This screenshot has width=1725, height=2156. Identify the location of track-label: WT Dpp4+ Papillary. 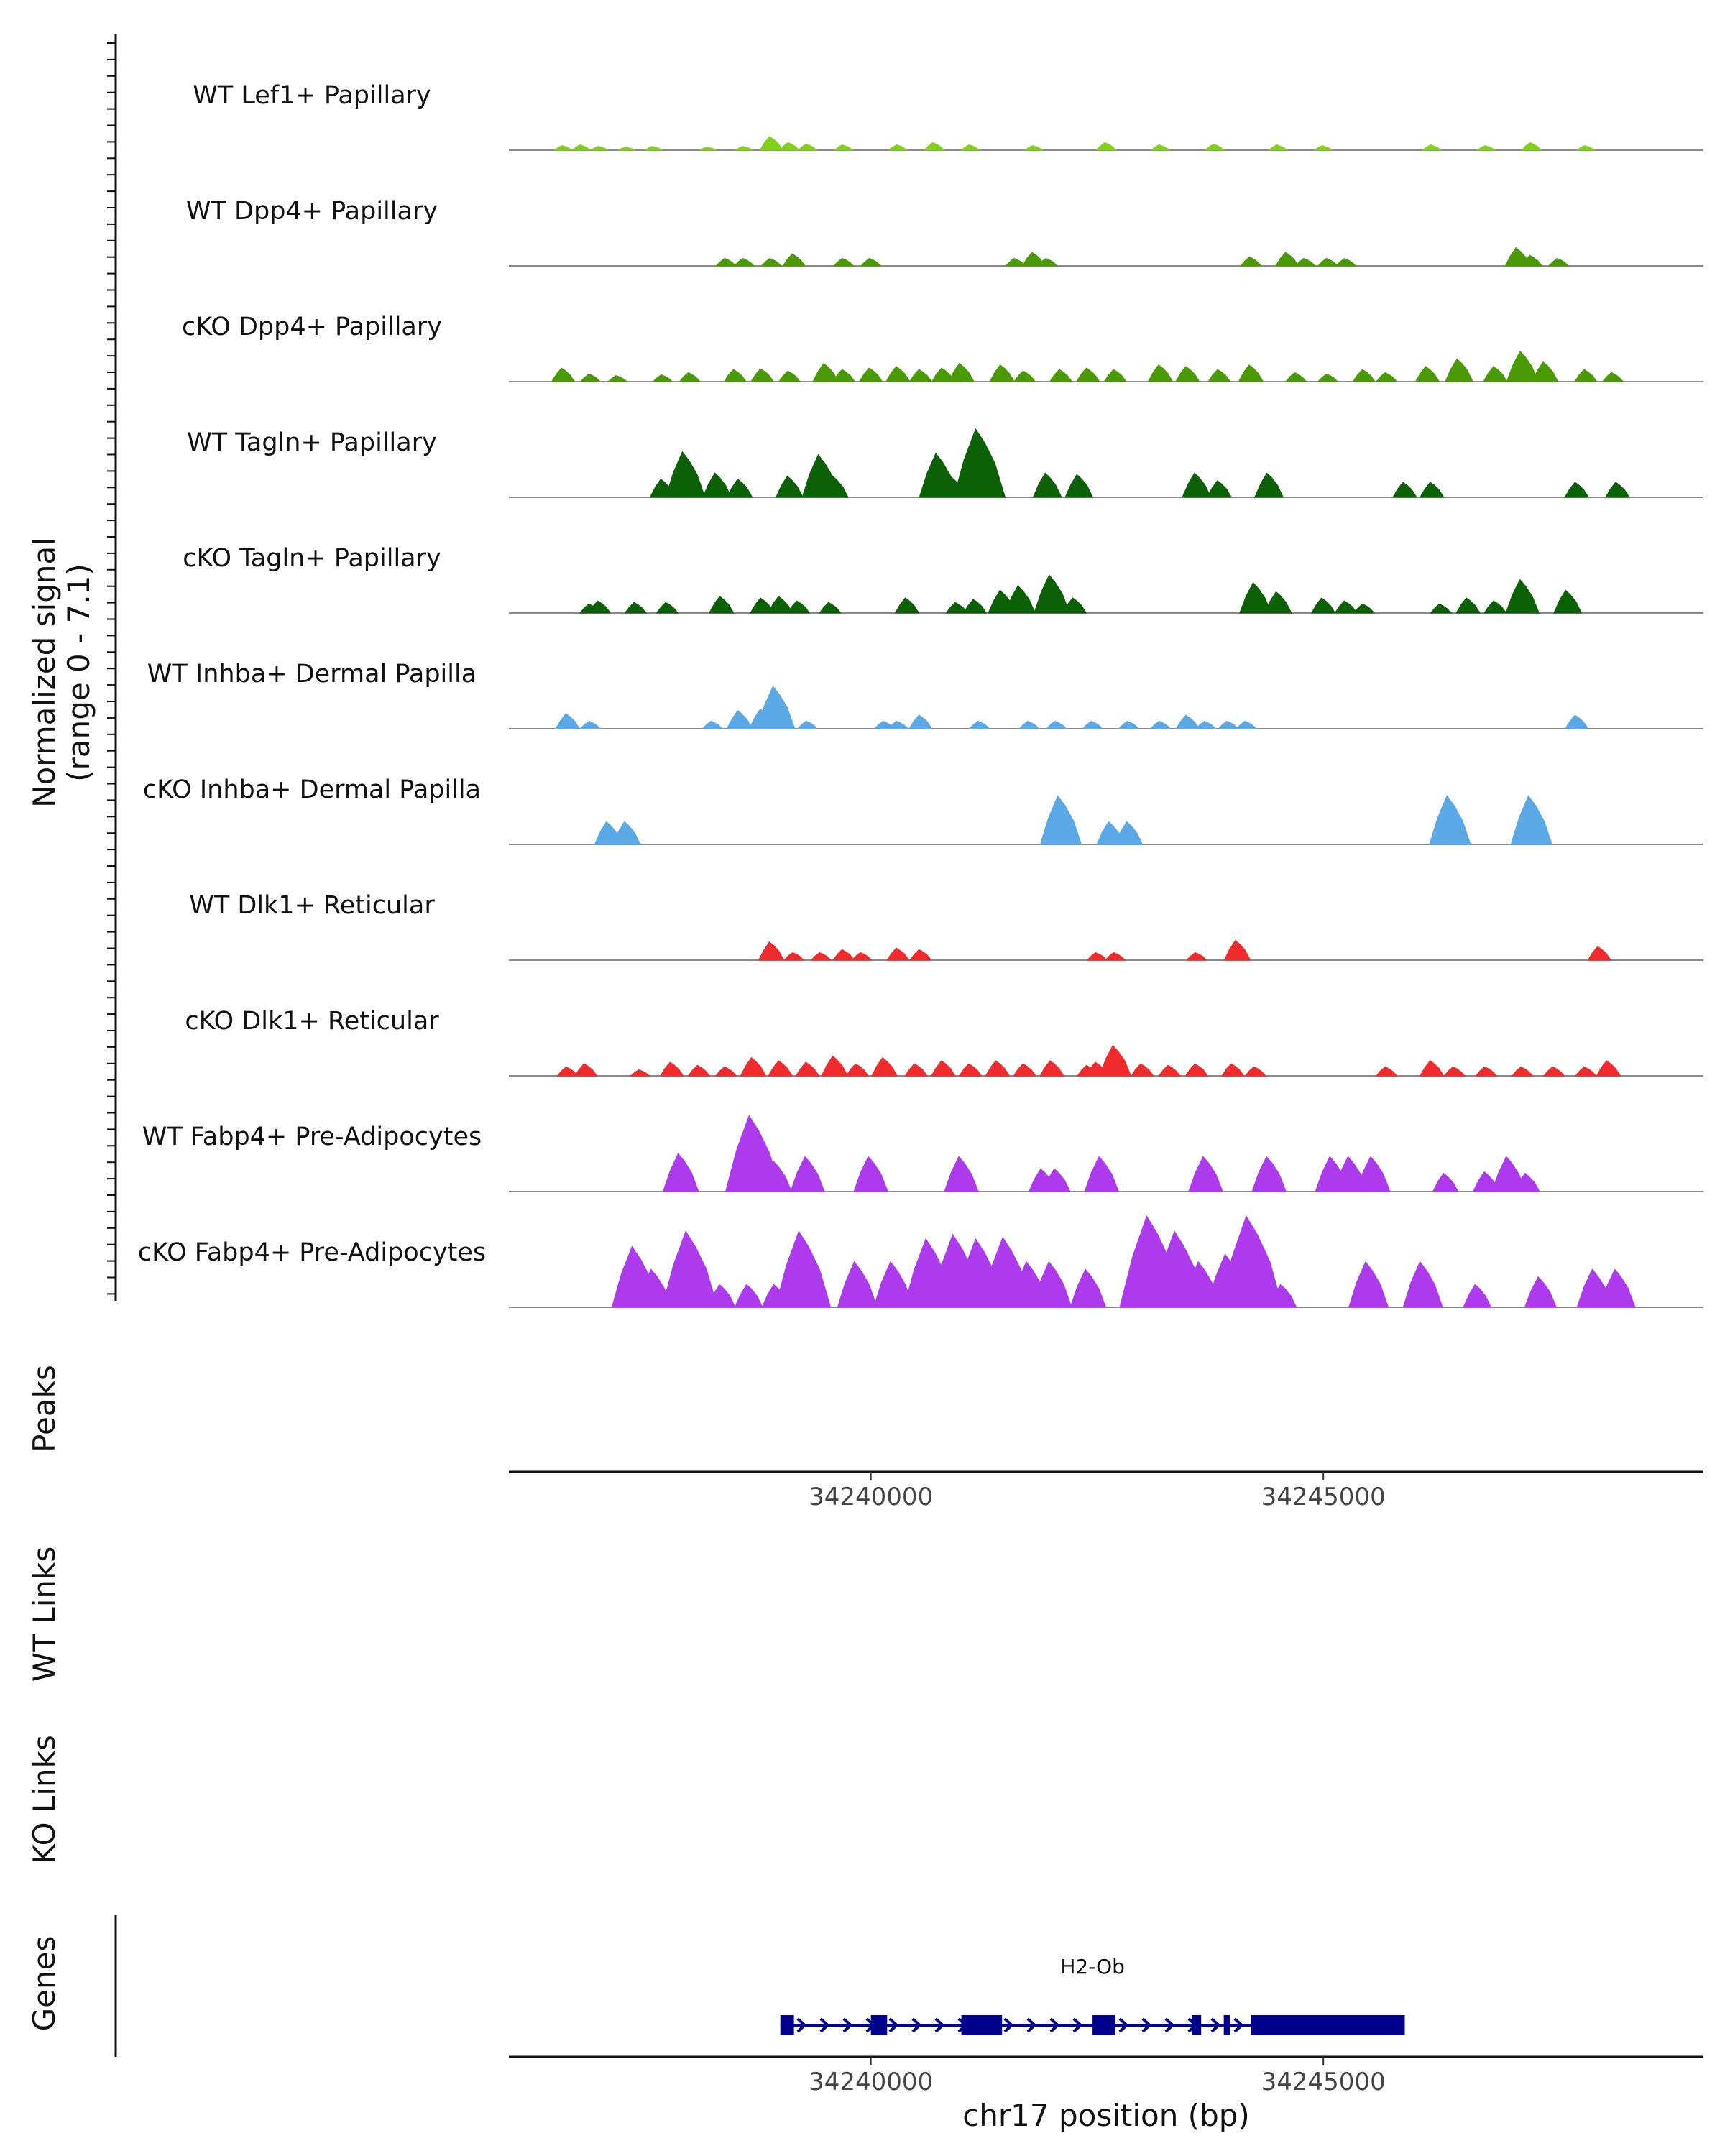
(312, 211).